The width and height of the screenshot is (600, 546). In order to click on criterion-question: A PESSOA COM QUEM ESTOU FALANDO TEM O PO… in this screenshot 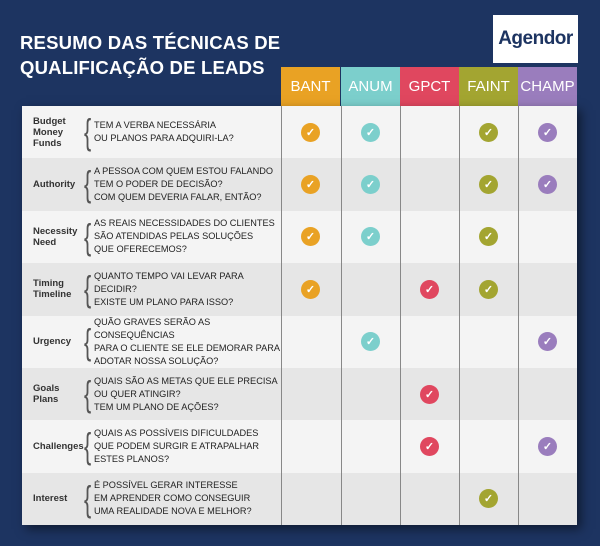, I will do `click(184, 184)`.